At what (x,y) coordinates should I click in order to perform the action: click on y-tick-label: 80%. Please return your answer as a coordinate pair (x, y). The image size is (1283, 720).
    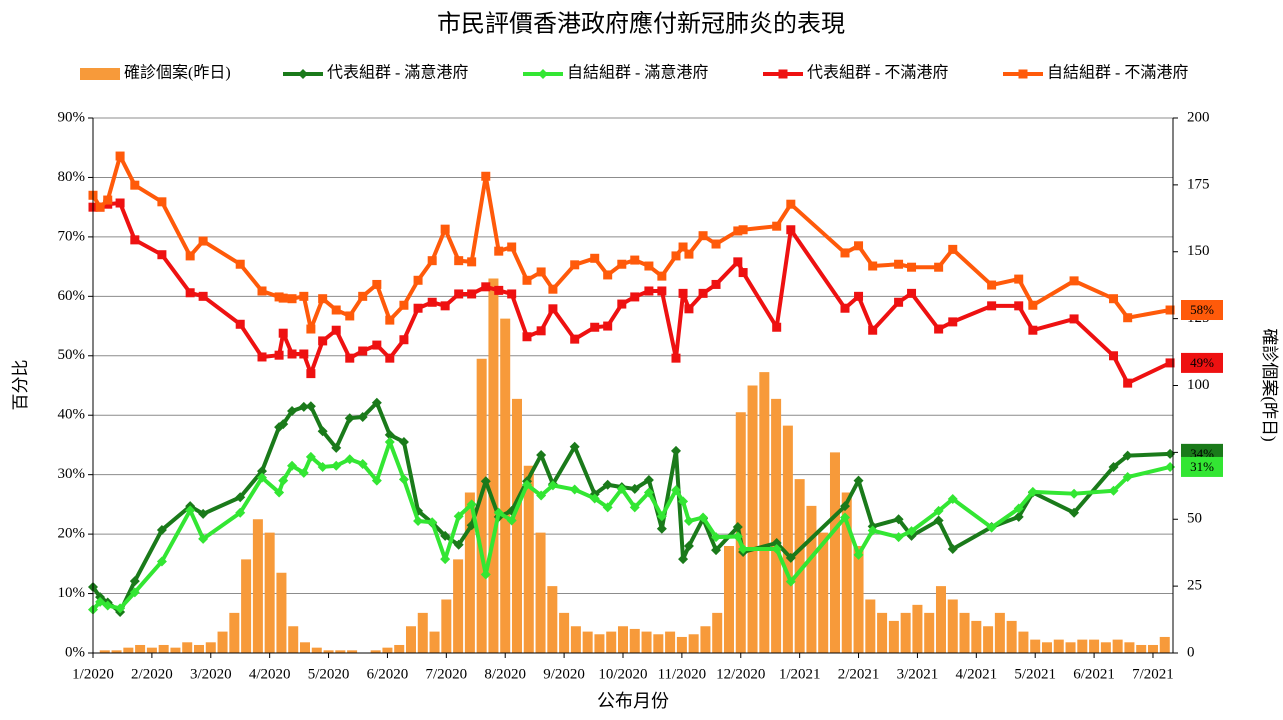
    Looking at the image, I should click on (72, 177).